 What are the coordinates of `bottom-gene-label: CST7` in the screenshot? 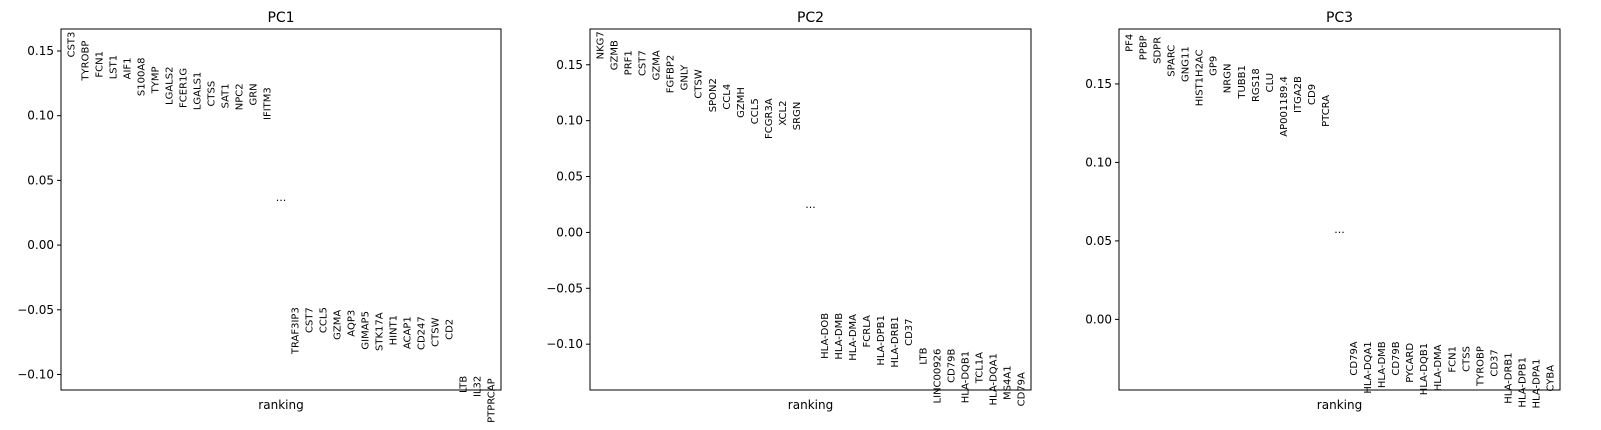 It's located at (310, 320).